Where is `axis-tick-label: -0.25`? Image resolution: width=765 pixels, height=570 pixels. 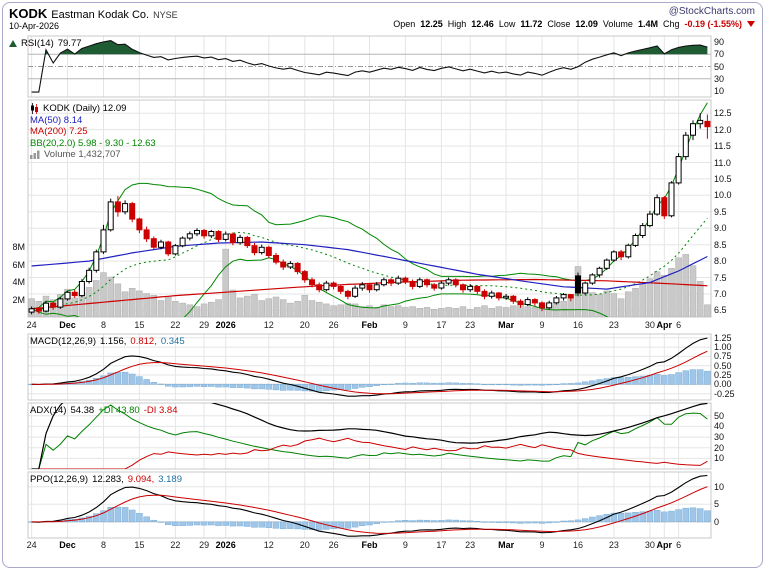 axis-tick-label: -0.25 is located at coordinates (724, 393).